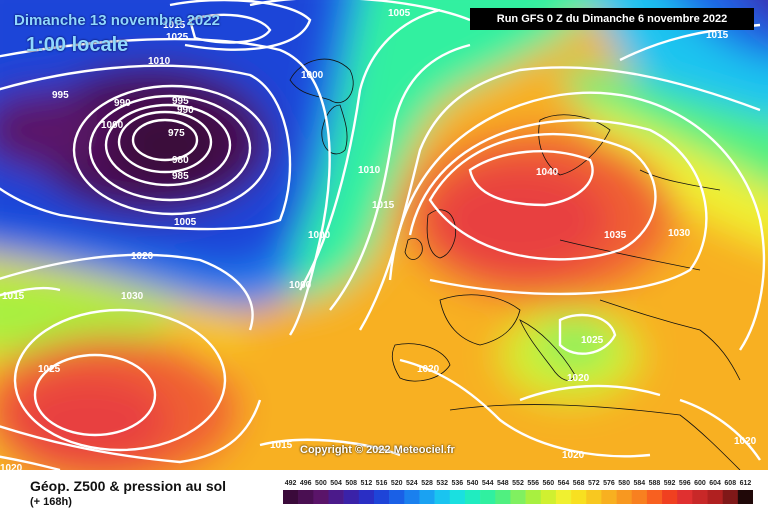 The height and width of the screenshot is (512, 768). I want to click on isobar-1015-nw: 1015, so click(174, 25).